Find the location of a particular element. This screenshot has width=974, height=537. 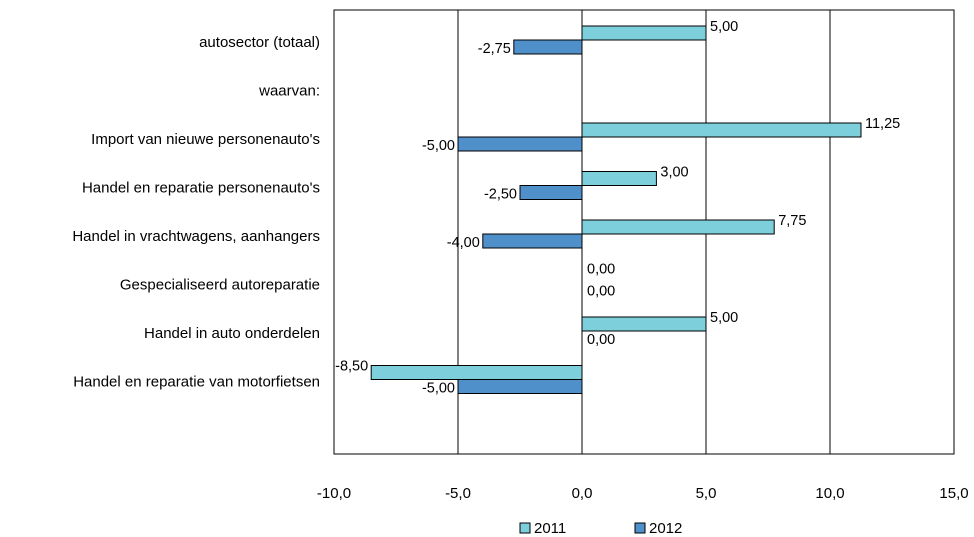

category-label: Handel en reparatie personenauto's is located at coordinates (201, 188).